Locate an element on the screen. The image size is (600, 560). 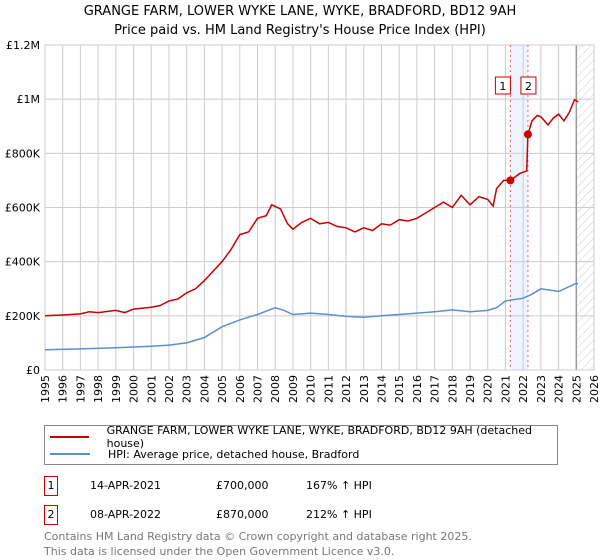
y-tick-label: £400K is located at coordinates (23, 262).